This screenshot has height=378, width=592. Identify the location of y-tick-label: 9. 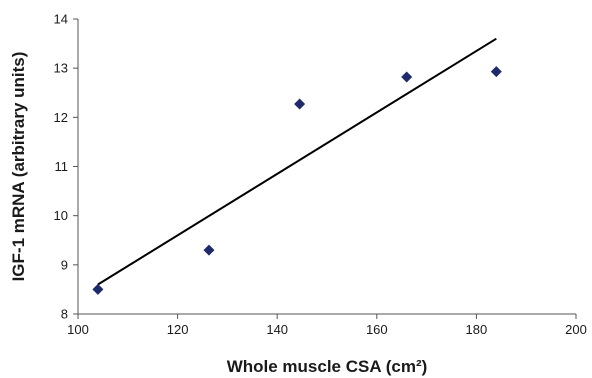
(64, 264).